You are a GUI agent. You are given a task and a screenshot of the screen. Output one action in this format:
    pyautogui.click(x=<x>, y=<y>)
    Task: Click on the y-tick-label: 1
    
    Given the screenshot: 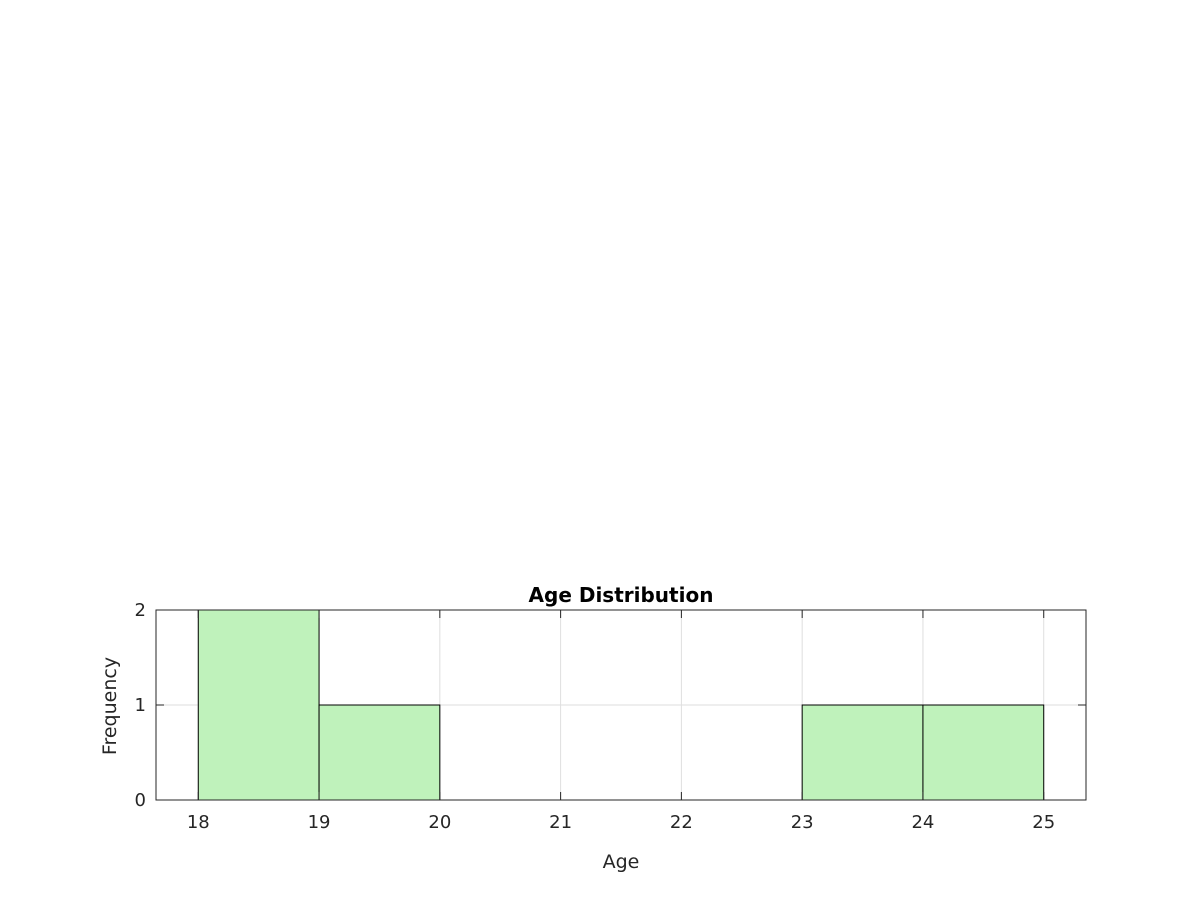 What is the action you would take?
    pyautogui.click(x=140, y=705)
    